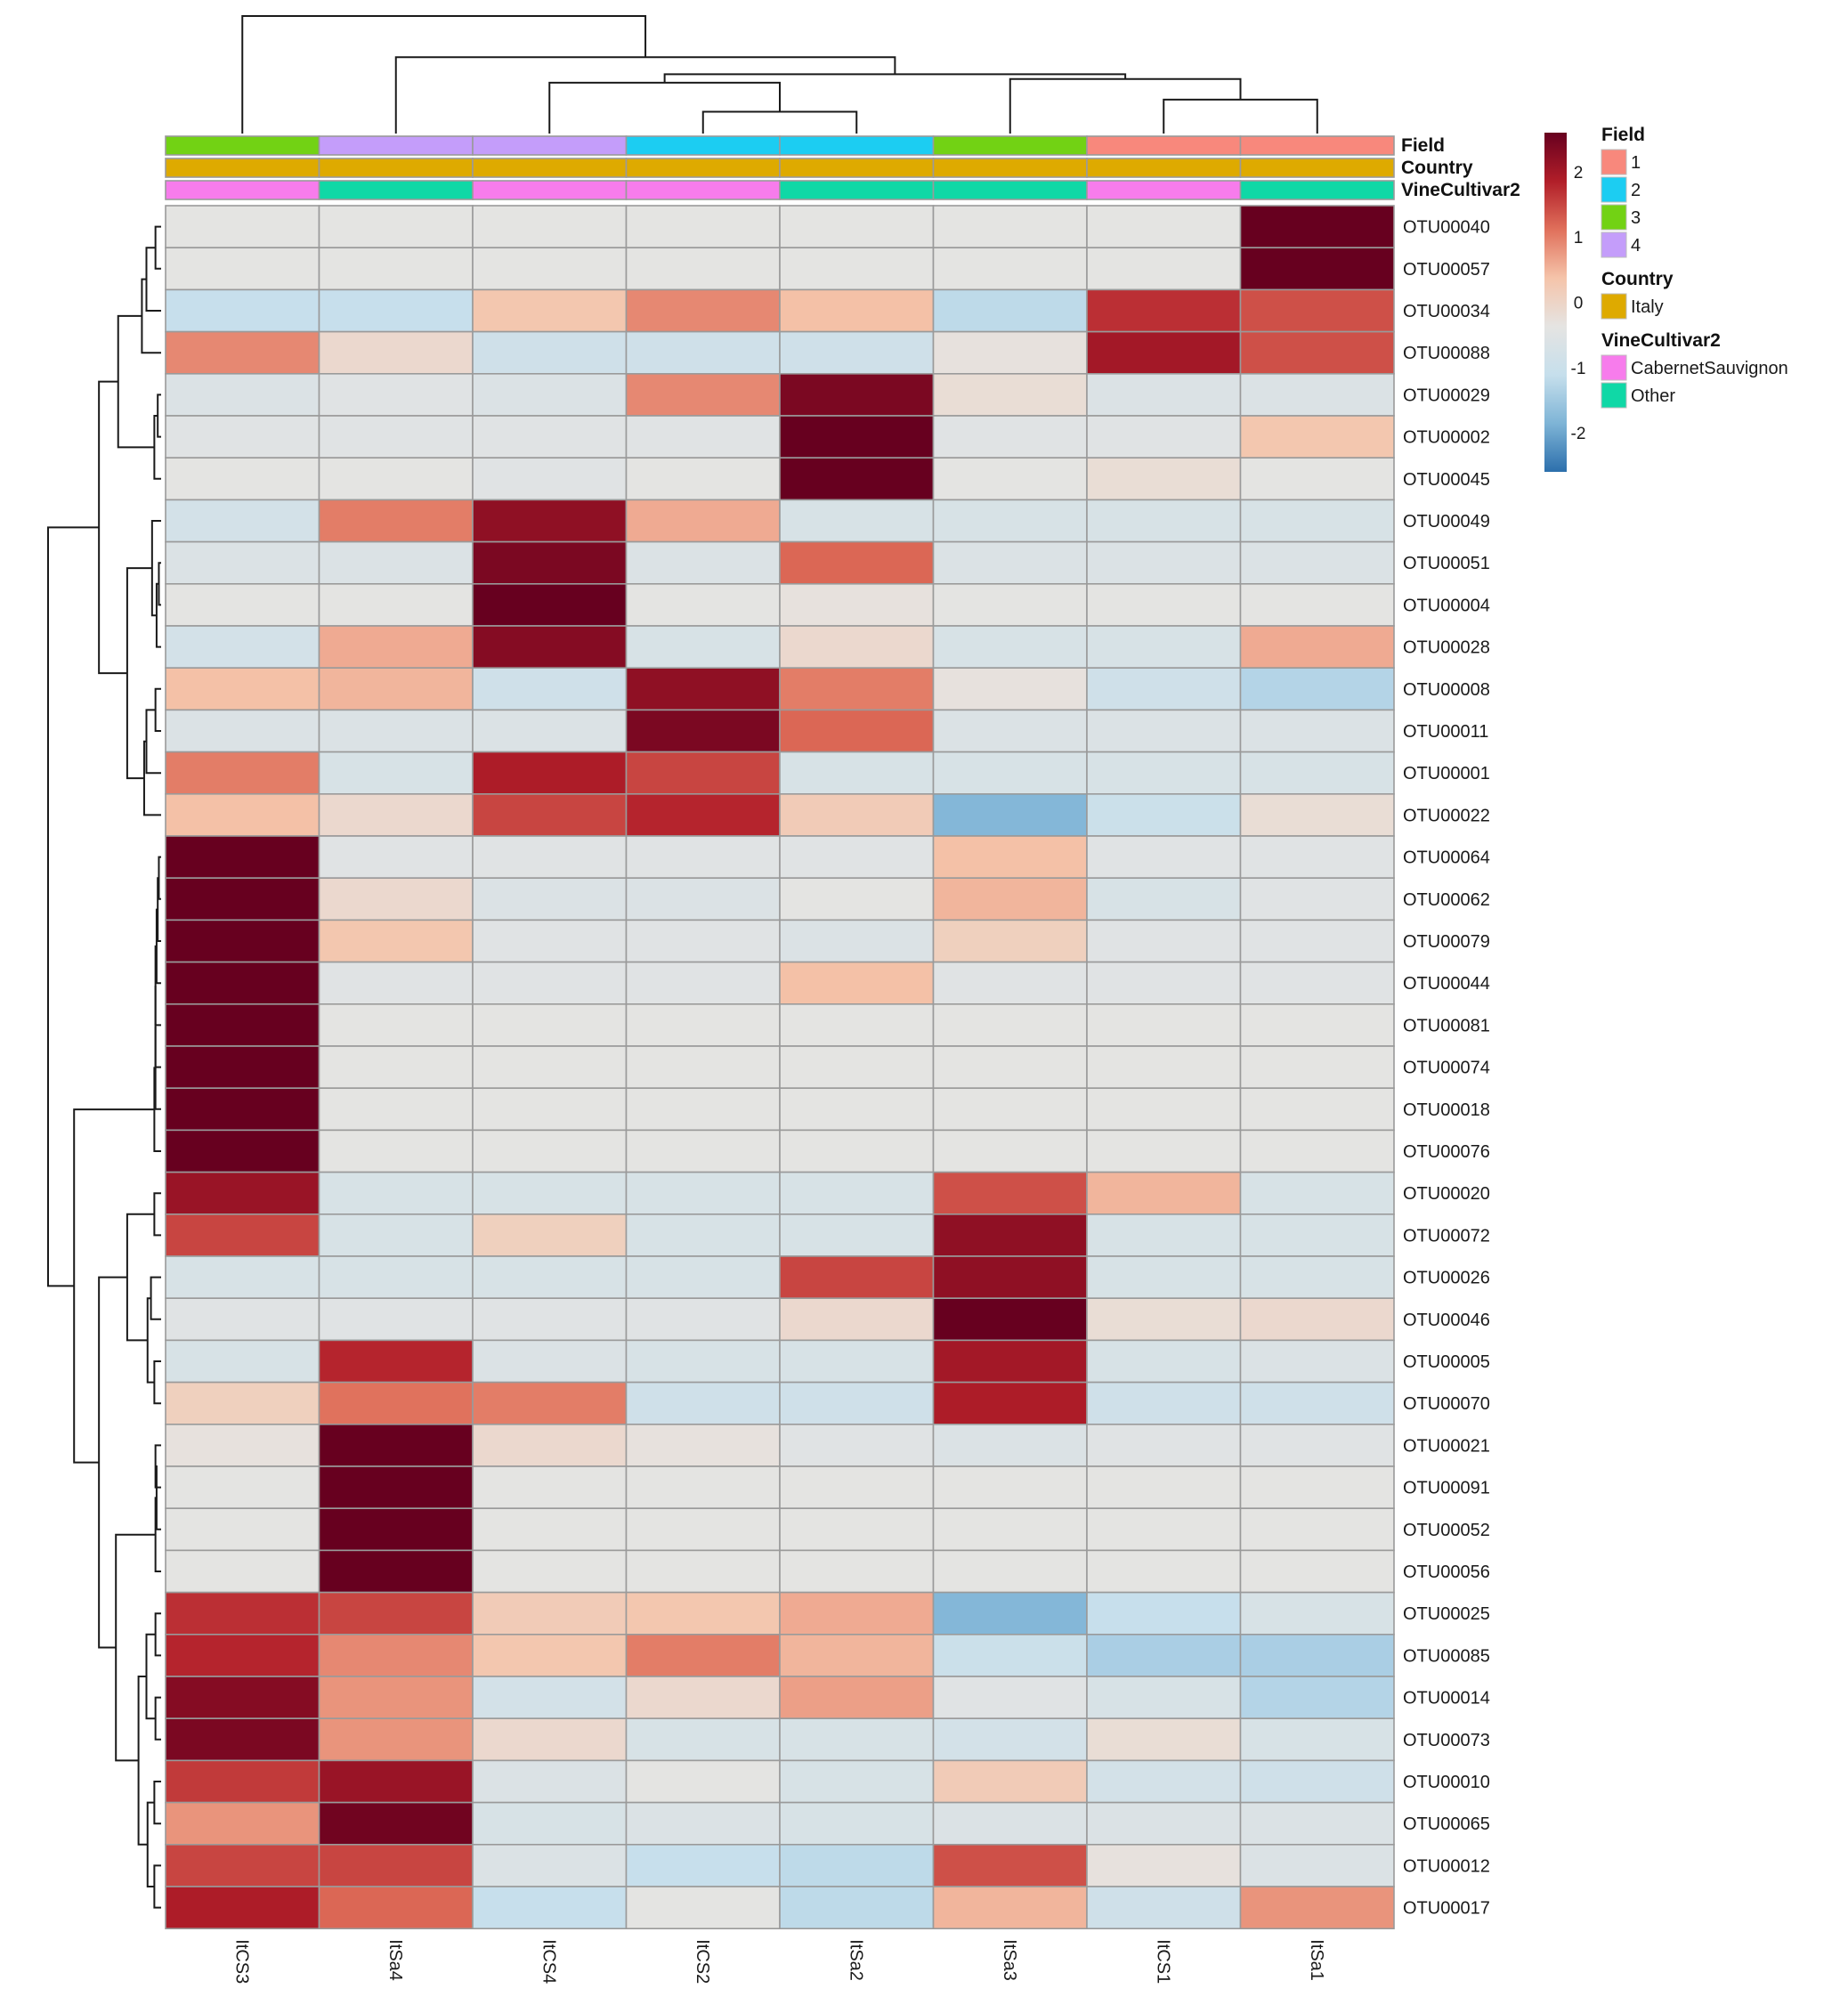  I want to click on row-label-OTU00065: OTU00065, so click(1446, 1824).